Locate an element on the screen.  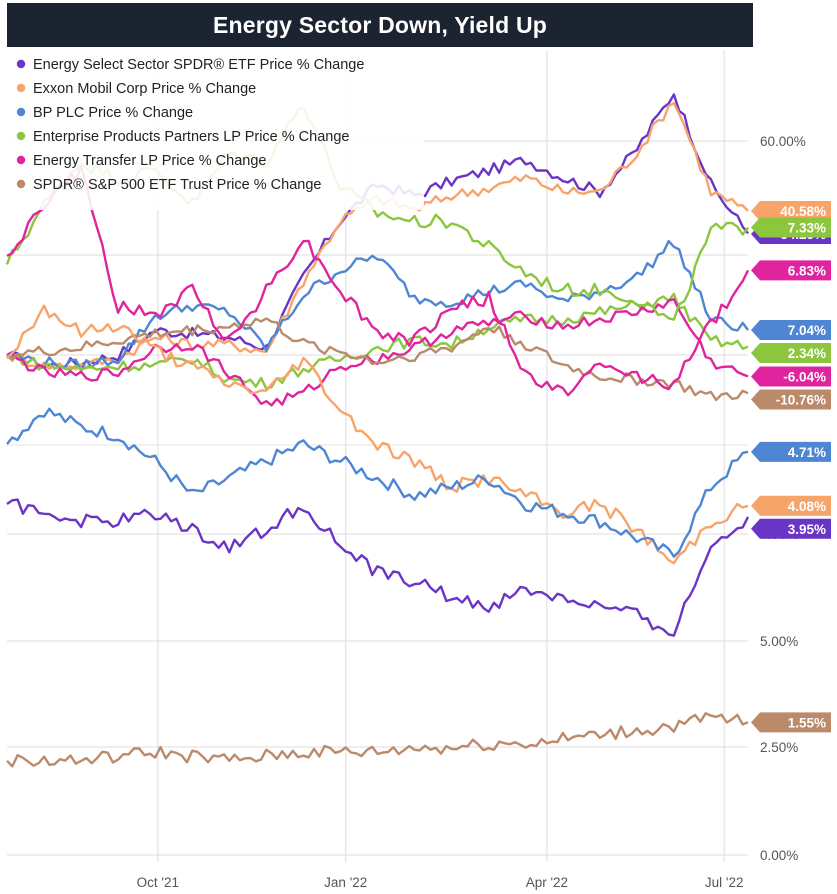
legend-item: SPDR® S&P 500 ETF Trust Price % Change is located at coordinates (177, 185).